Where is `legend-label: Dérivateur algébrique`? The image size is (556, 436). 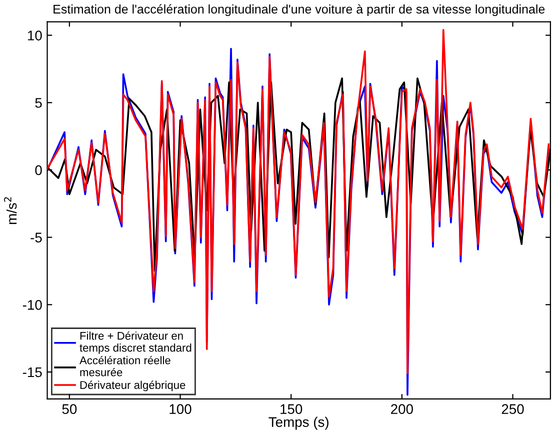
legend-label: Dérivateur algébrique is located at coordinates (133, 386).